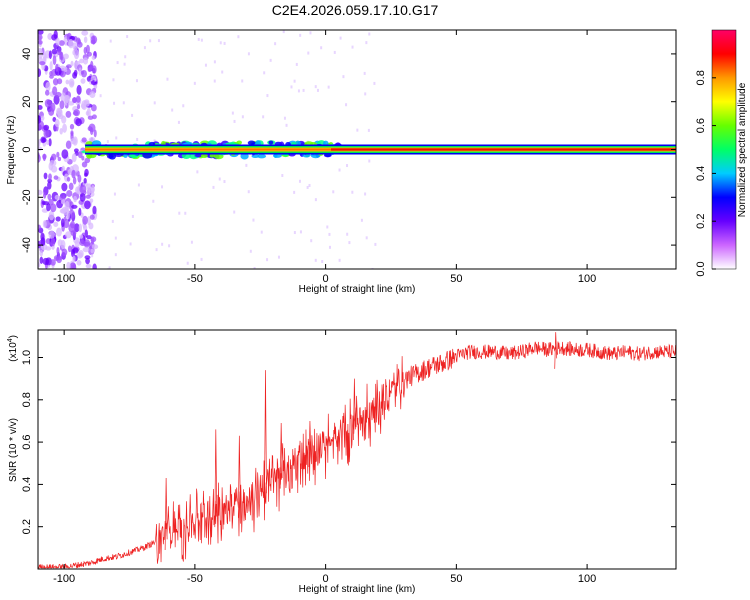 The width and height of the screenshot is (750, 600). I want to click on snr-x-tick-label: 50, so click(456, 579).